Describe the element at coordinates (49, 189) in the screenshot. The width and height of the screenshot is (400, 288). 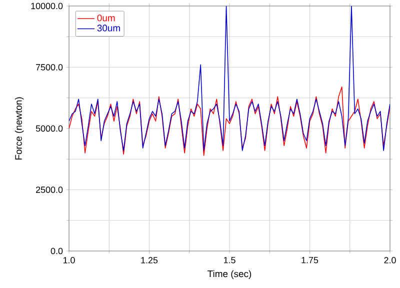
I see `y-tick-label: 2500.0` at that location.